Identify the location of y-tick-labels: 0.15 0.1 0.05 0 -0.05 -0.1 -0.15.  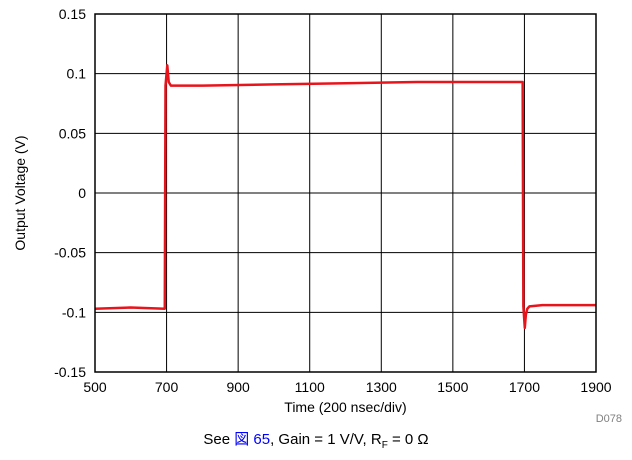
(70, 193).